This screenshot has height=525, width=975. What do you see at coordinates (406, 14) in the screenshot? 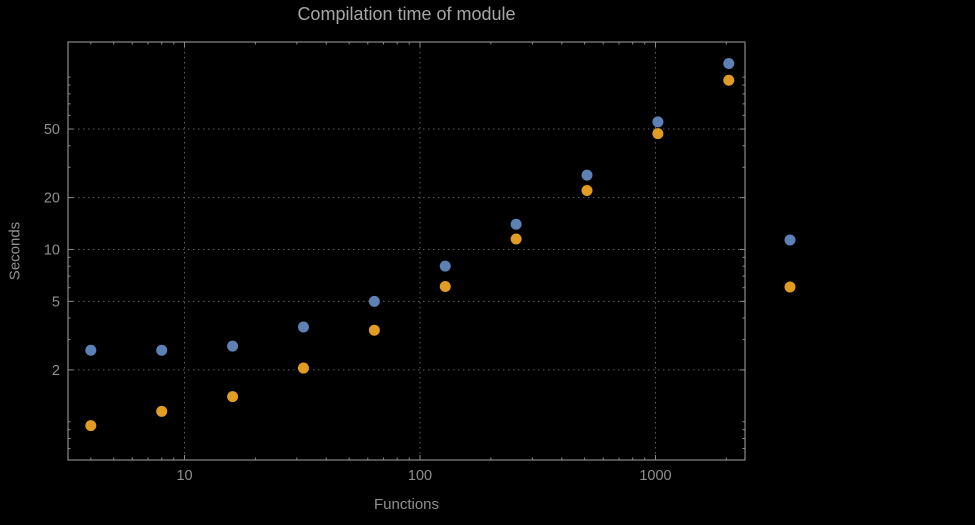
I see `chart-title: Compilation time of module` at bounding box center [406, 14].